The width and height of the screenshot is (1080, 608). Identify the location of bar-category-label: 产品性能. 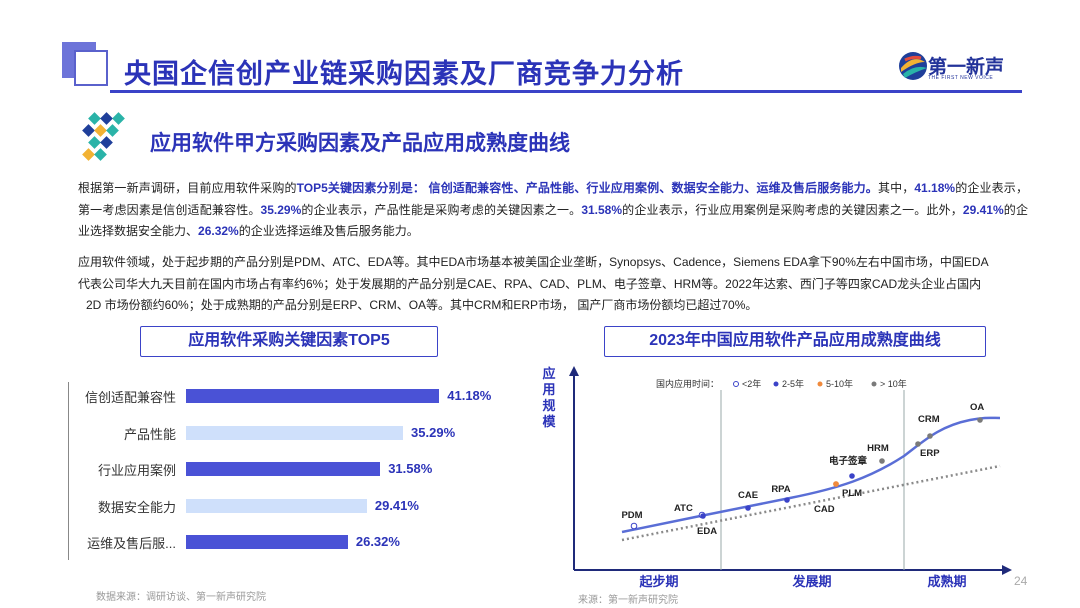
(149, 434).